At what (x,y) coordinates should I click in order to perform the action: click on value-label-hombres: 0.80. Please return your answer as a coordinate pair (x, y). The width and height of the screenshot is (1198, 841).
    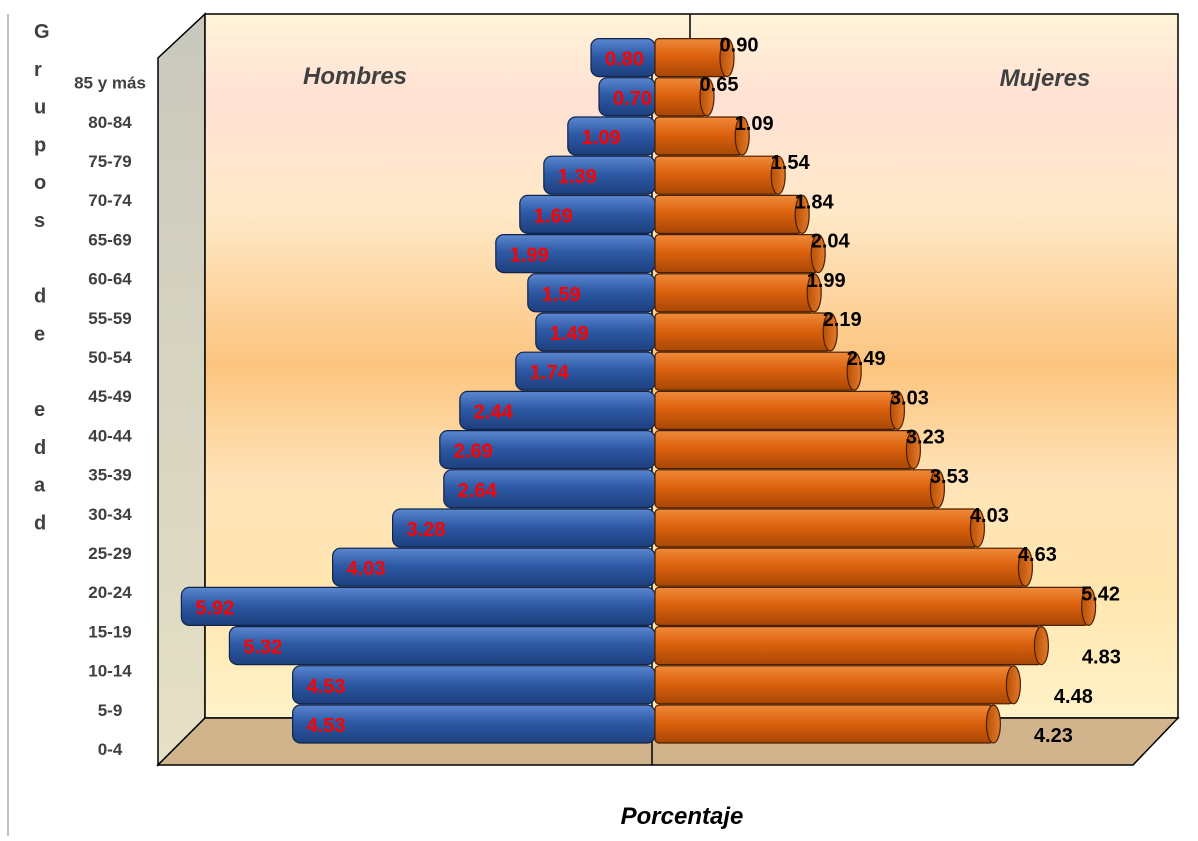
    Looking at the image, I should click on (624, 60).